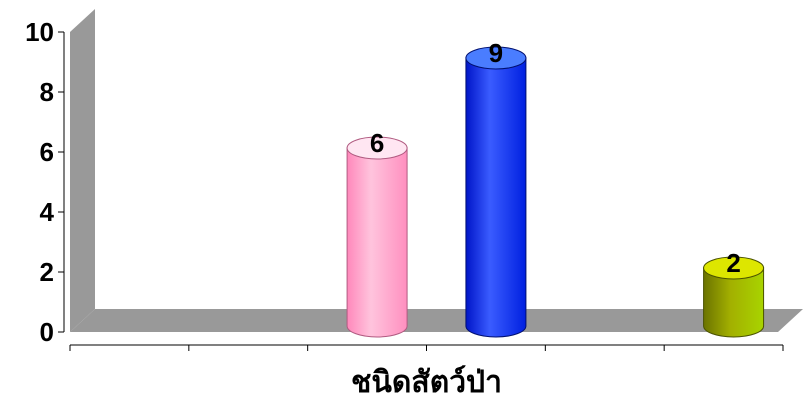 Image resolution: width=811 pixels, height=400 pixels. What do you see at coordinates (47, 152) in the screenshot?
I see `y-tick-label: 6` at bounding box center [47, 152].